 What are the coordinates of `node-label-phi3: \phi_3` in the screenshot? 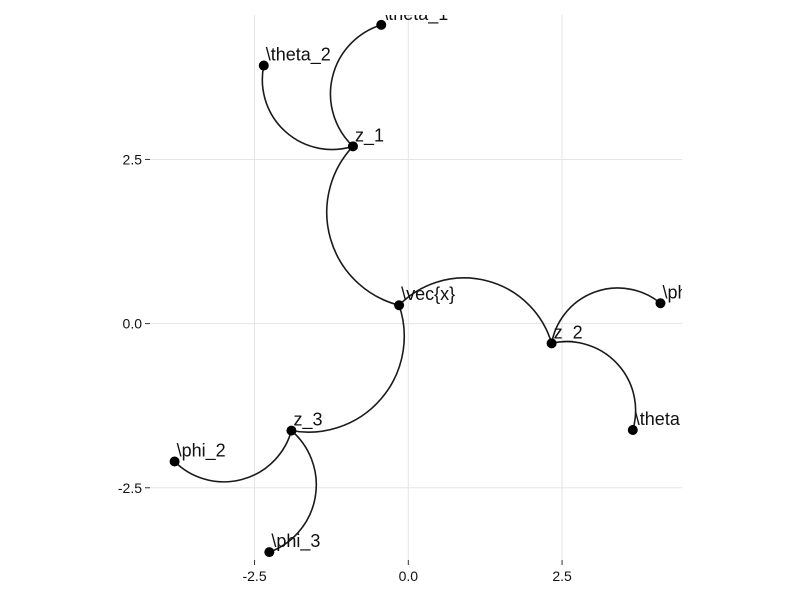 It's located at (295, 541).